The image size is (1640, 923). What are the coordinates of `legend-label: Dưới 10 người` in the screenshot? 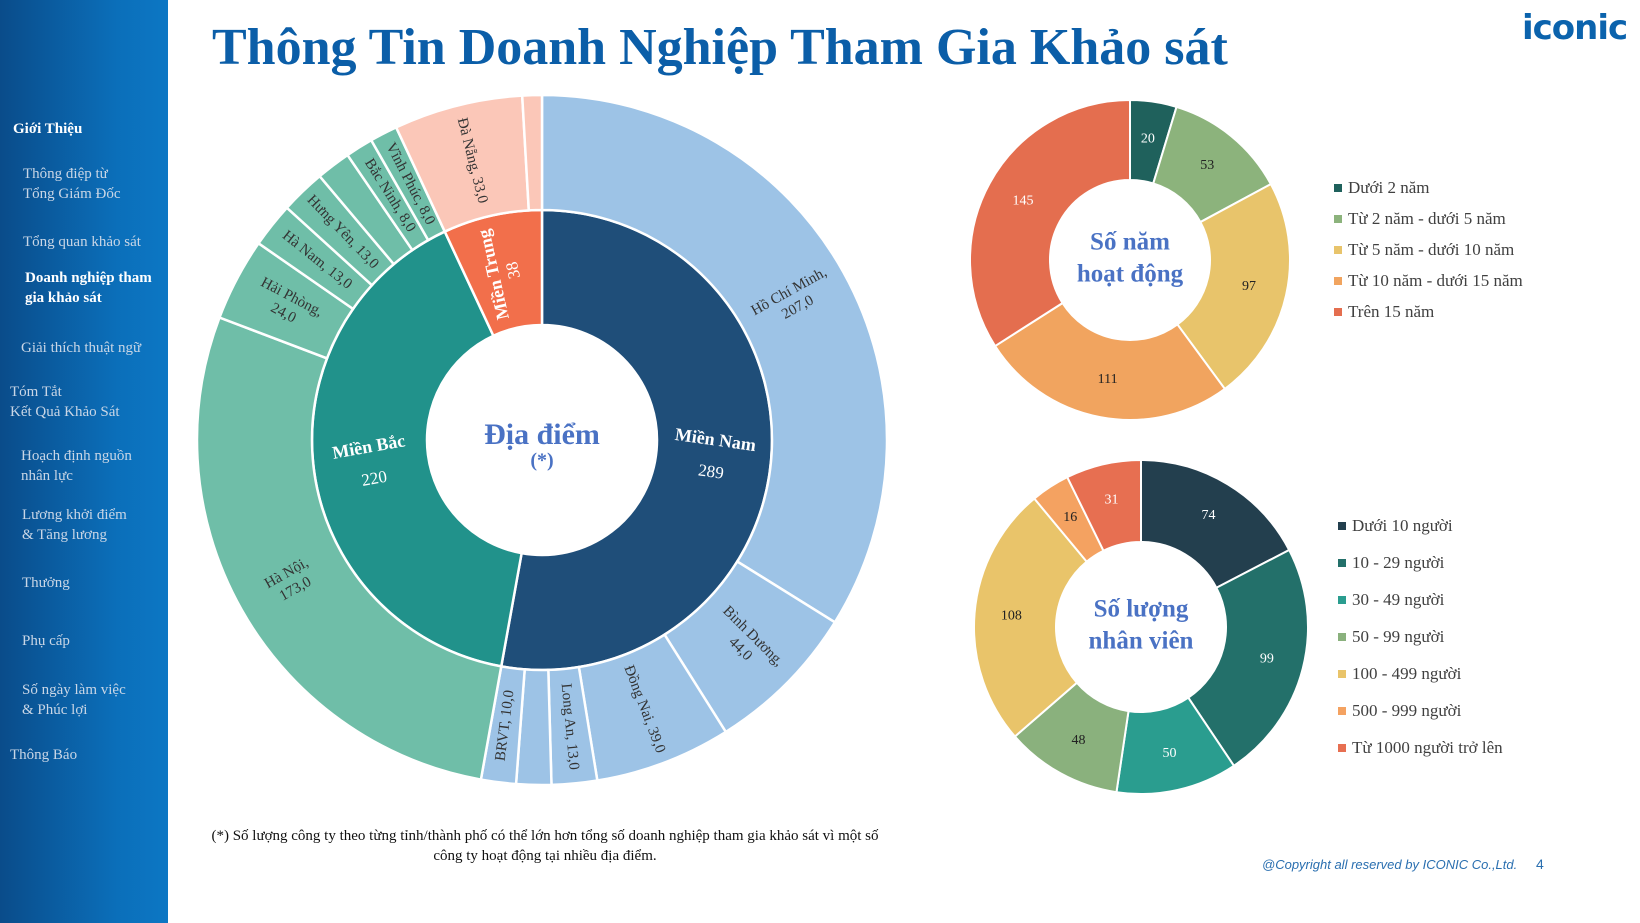 It's located at (1402, 525).